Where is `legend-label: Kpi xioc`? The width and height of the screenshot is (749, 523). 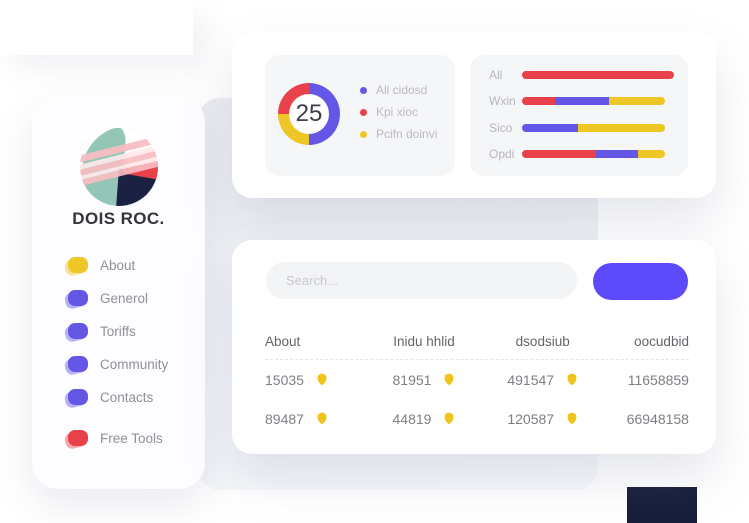
legend-label: Kpi xioc is located at coordinates (397, 112).